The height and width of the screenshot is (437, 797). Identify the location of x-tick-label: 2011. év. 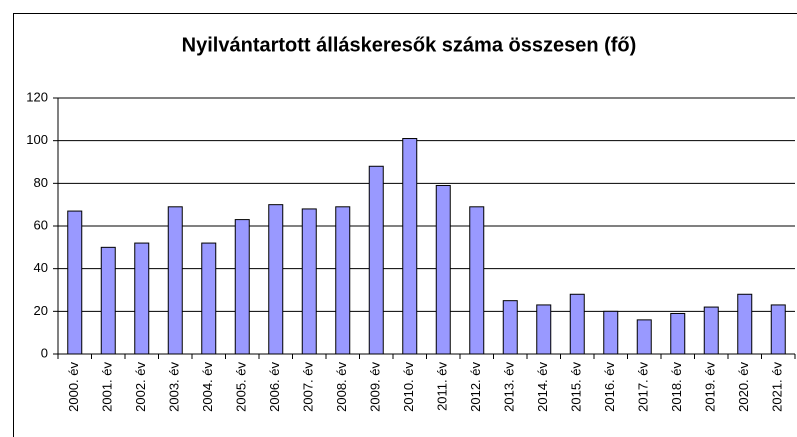
(442, 386).